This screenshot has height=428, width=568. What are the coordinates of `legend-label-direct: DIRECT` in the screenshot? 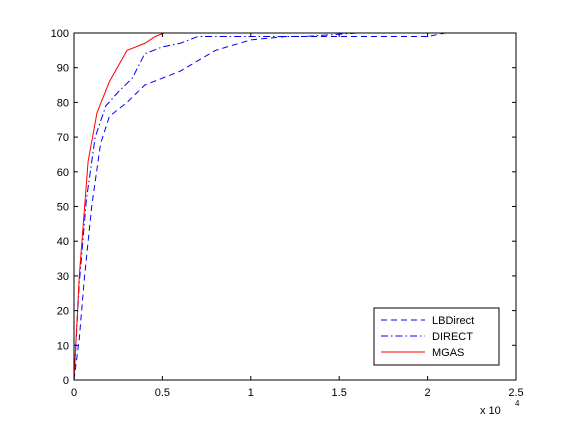 It's located at (452, 337).